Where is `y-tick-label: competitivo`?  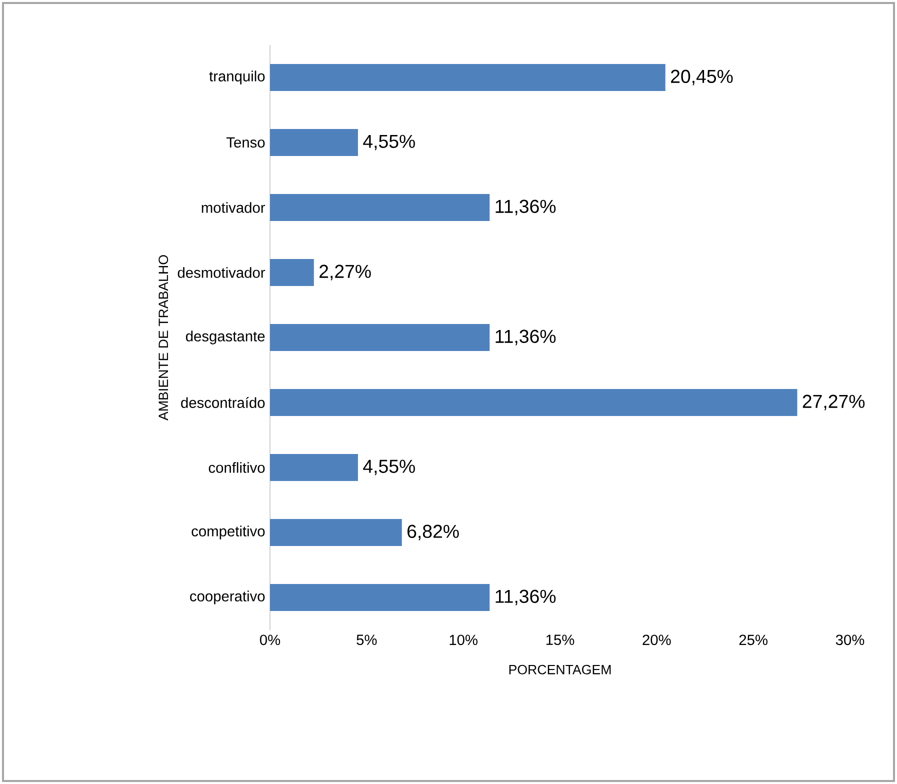 y-tick-label: competitivo is located at coordinates (228, 533).